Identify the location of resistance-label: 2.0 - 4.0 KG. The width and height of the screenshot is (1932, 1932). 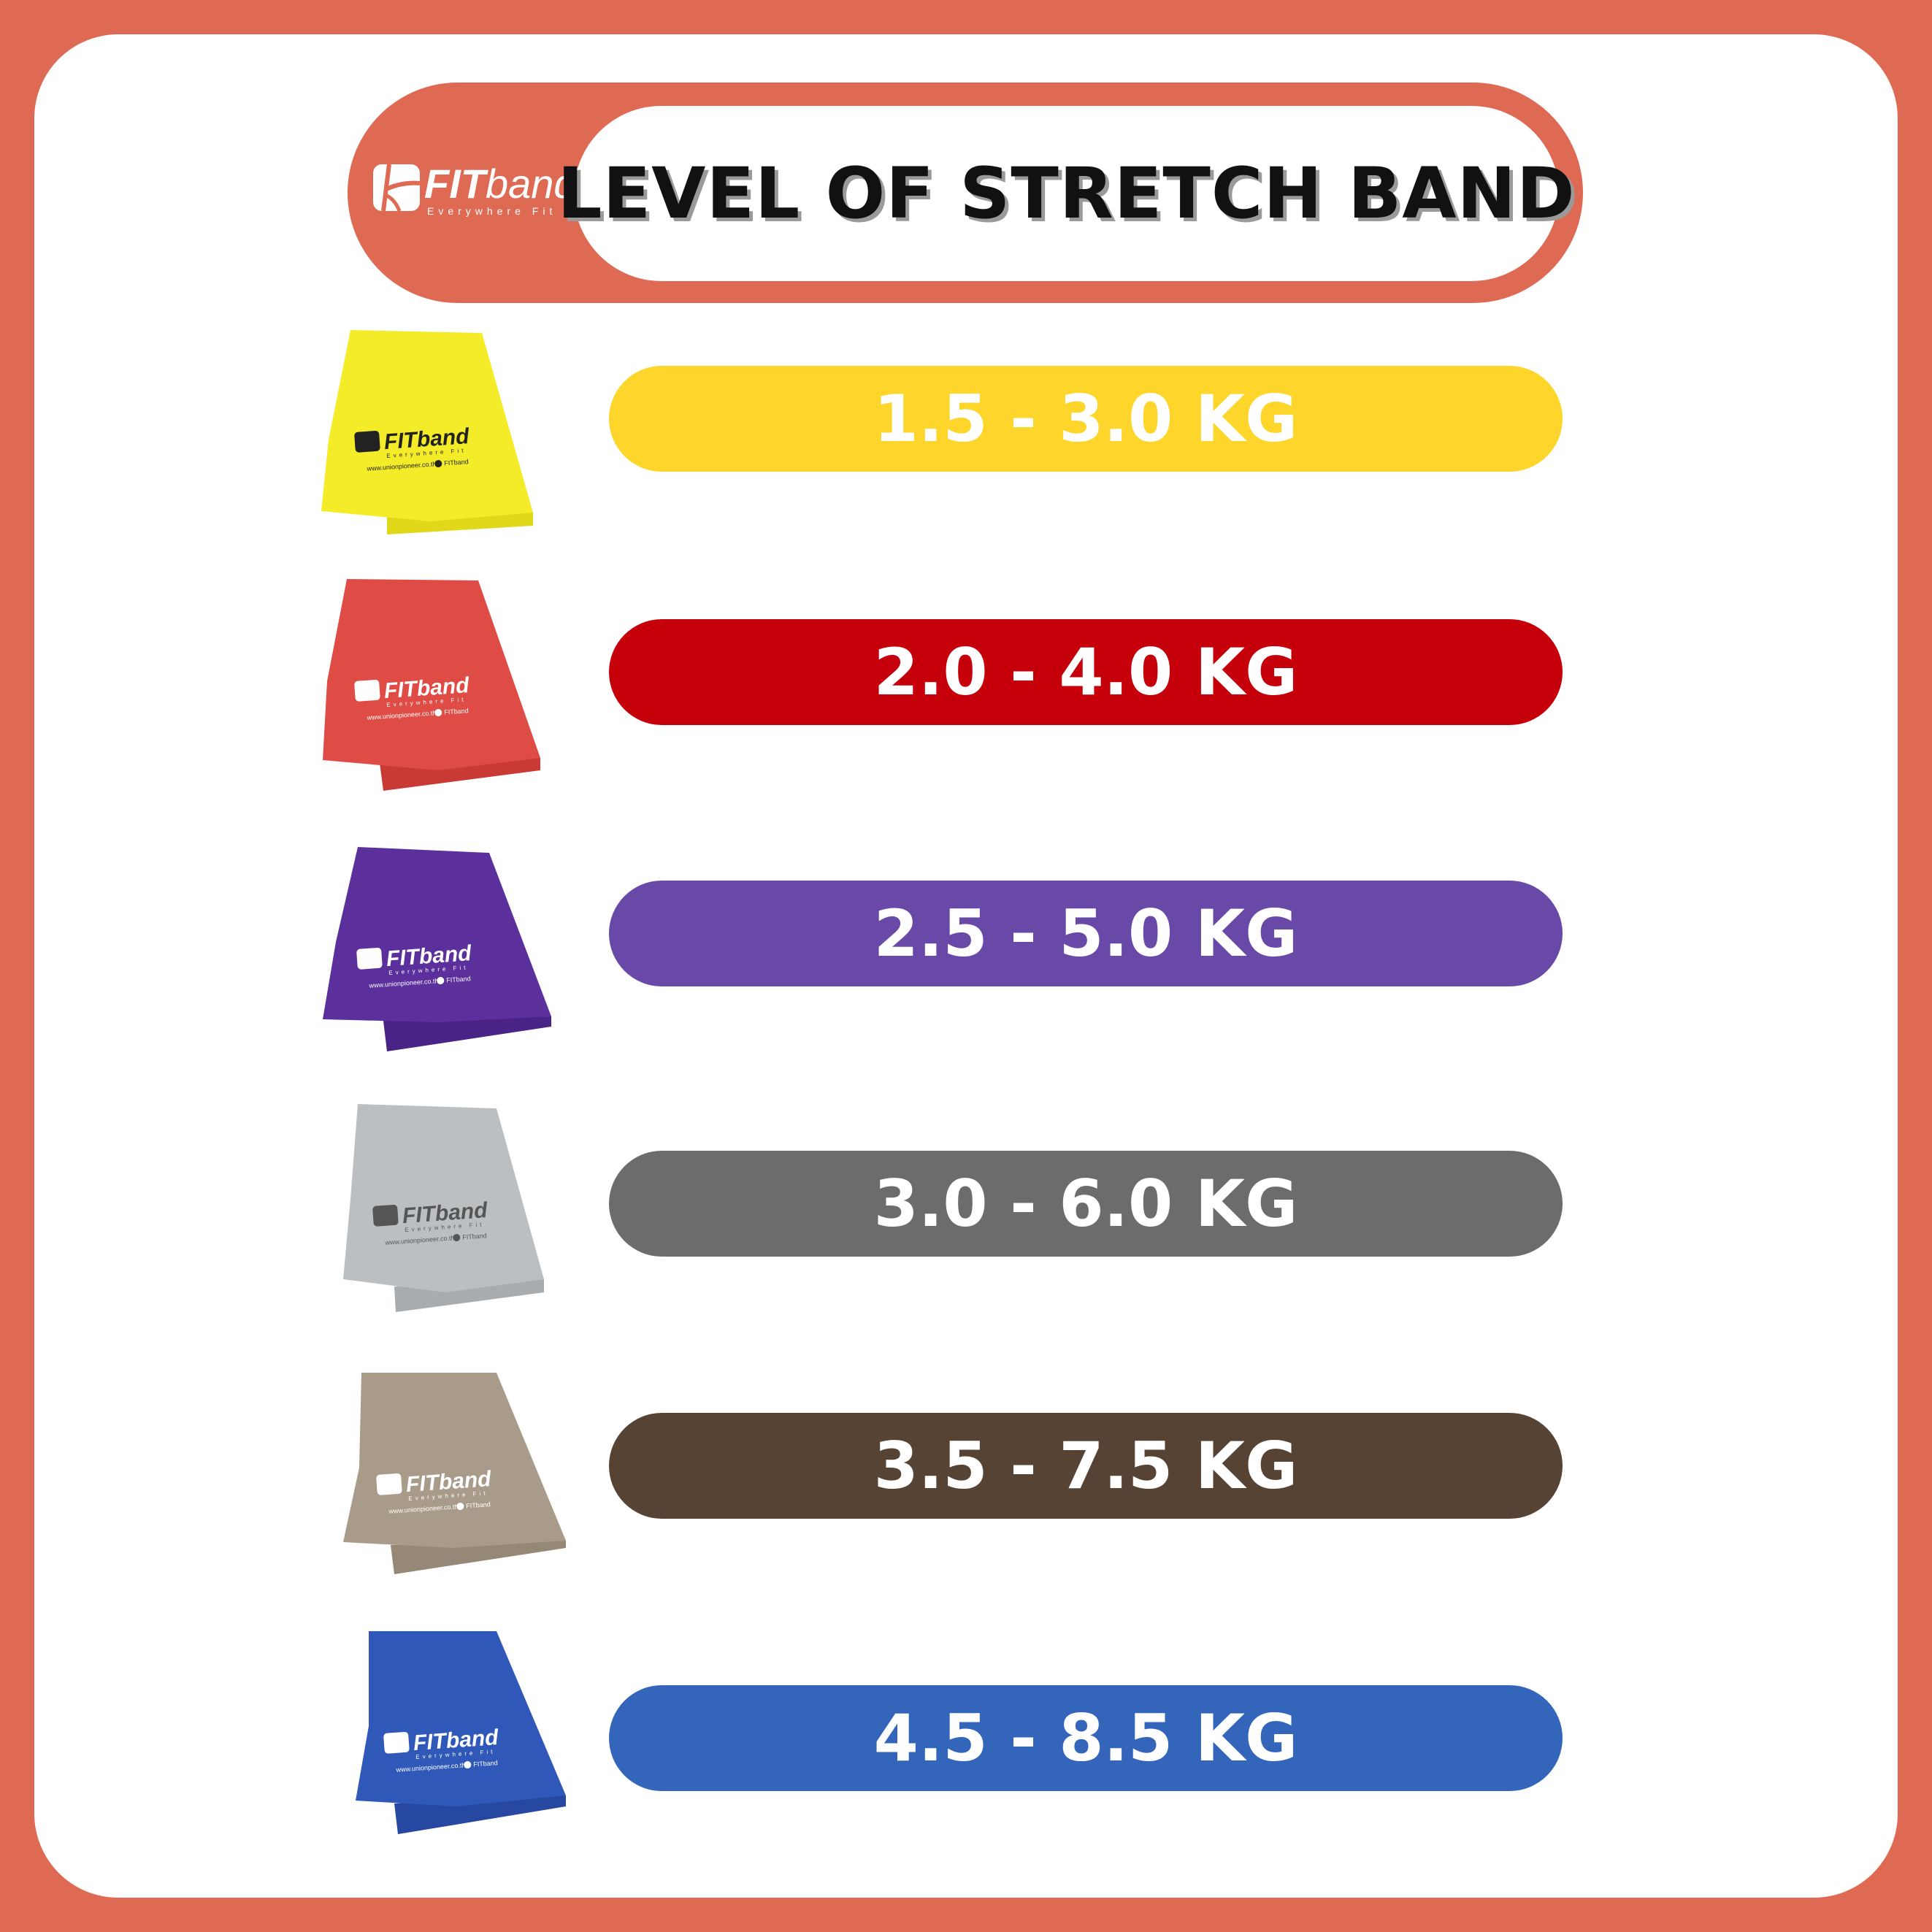
(1085, 672).